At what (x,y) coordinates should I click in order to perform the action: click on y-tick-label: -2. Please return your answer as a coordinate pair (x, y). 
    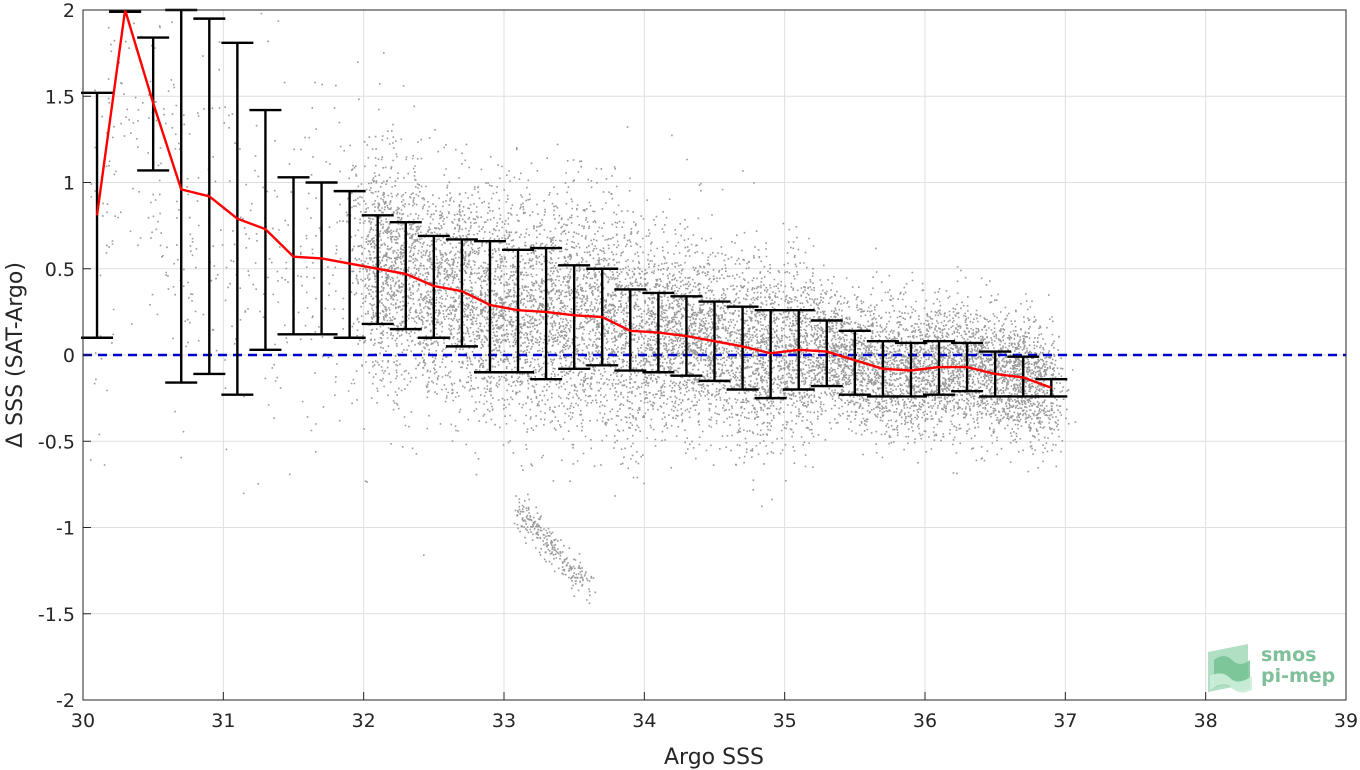
    Looking at the image, I should click on (65, 701).